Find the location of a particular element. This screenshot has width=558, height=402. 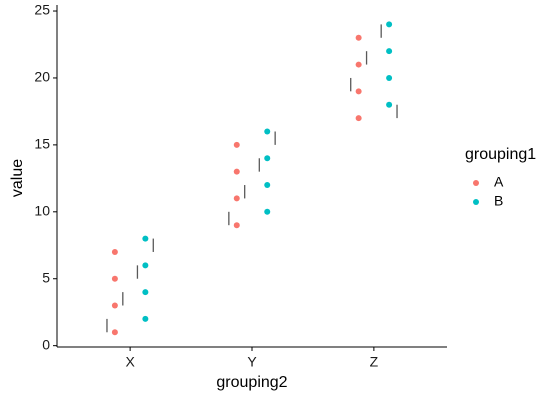

y-axis-label: value is located at coordinates (17, 178).